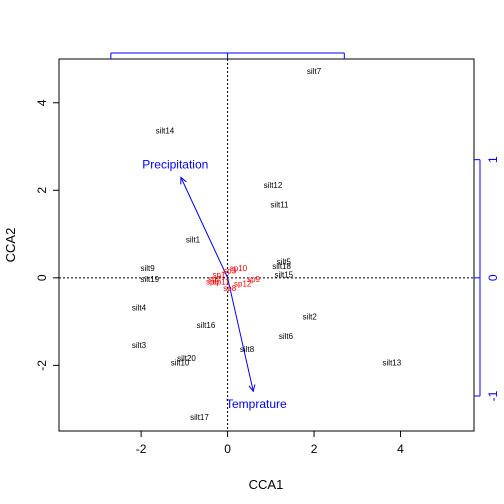  I want to click on right-tick-label: 1, so click(493, 159).